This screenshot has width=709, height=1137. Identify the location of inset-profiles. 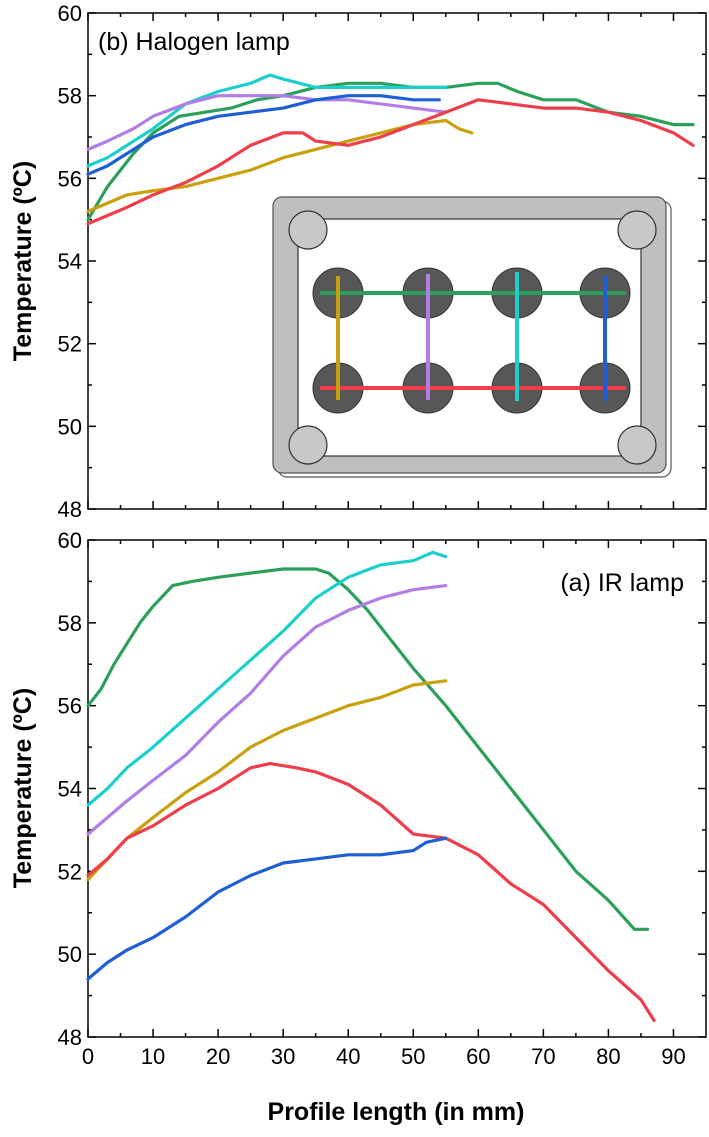
(473, 336).